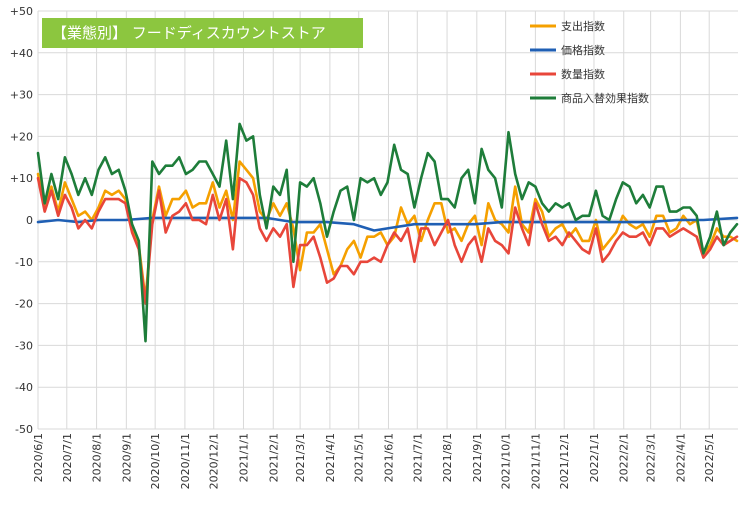  Describe the element at coordinates (38, 457) in the screenshot. I see `x-tick-label: 2020/6/1` at that location.